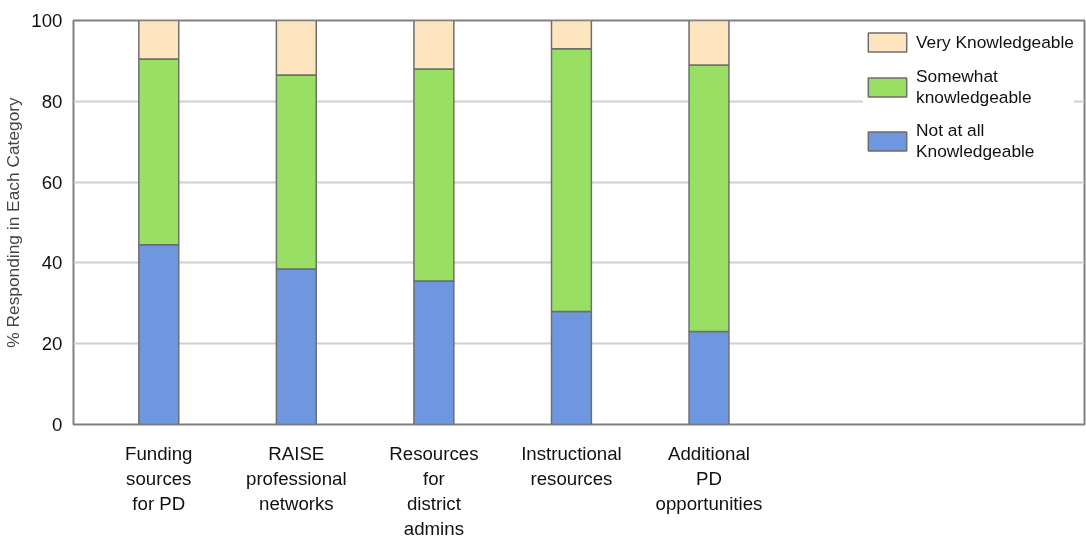  Describe the element at coordinates (47, 20) in the screenshot. I see `y-tick-label: 100` at that location.